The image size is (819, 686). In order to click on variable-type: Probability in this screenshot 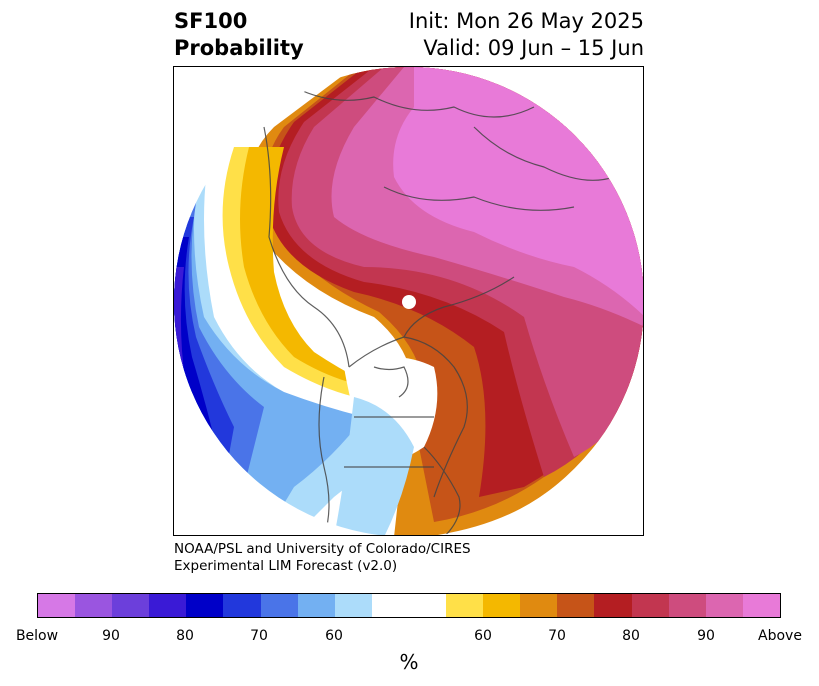, I will do `click(239, 48)`.